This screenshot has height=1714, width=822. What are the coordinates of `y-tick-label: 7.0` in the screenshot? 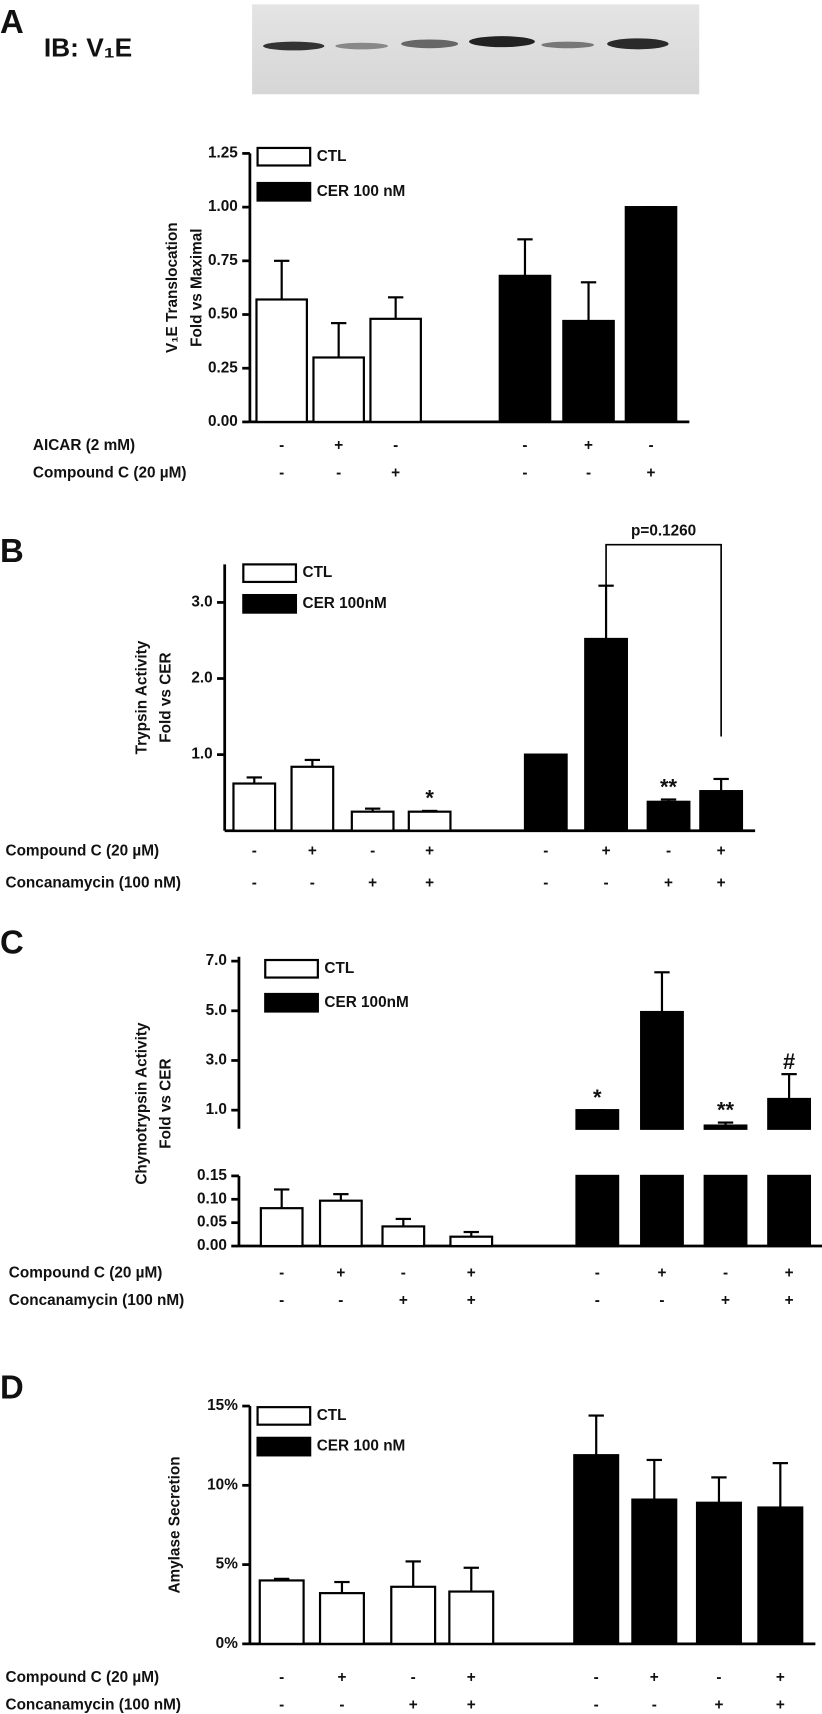 It's located at (216, 960).